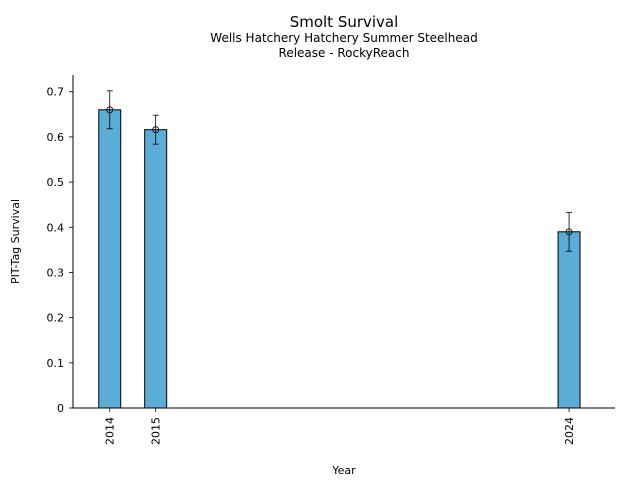  I want to click on x-tick-label: 2024, so click(569, 431).